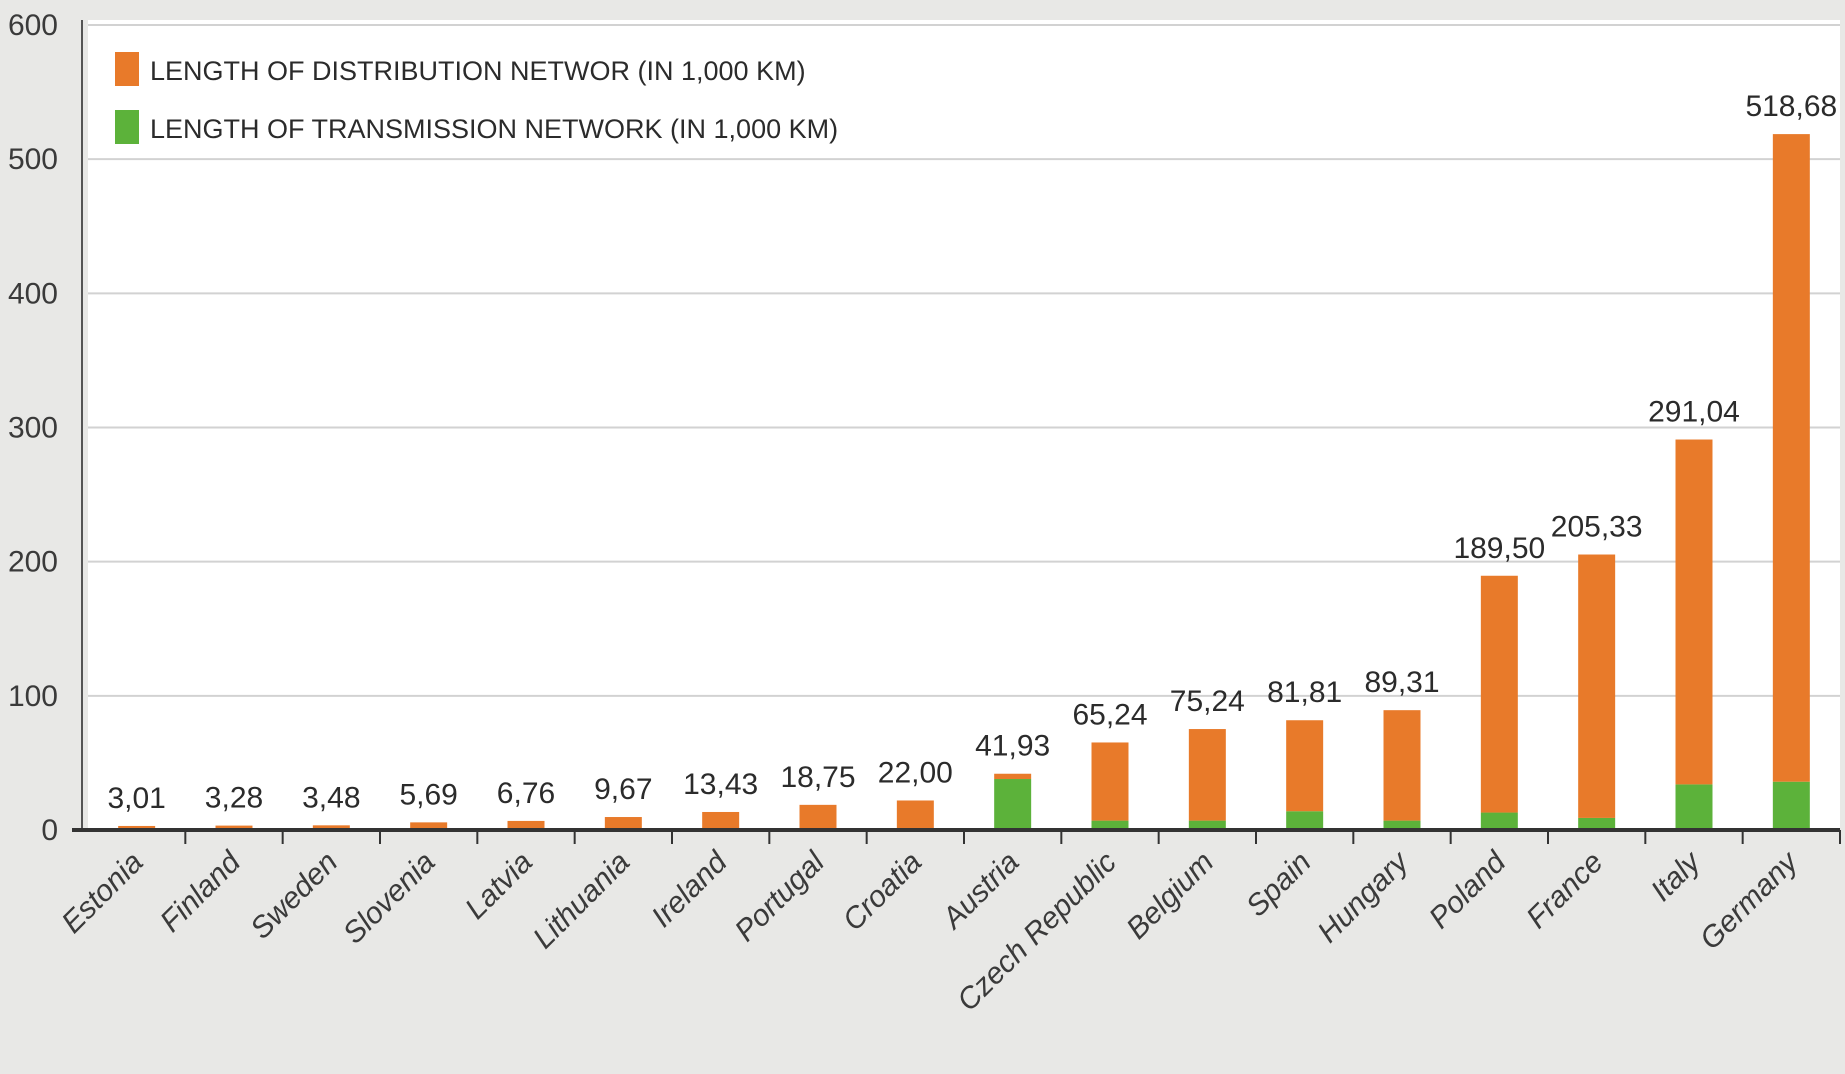 This screenshot has height=1074, width=1845. Describe the element at coordinates (389, 898) in the screenshot. I see `x-tick-label: Slovenia` at that location.